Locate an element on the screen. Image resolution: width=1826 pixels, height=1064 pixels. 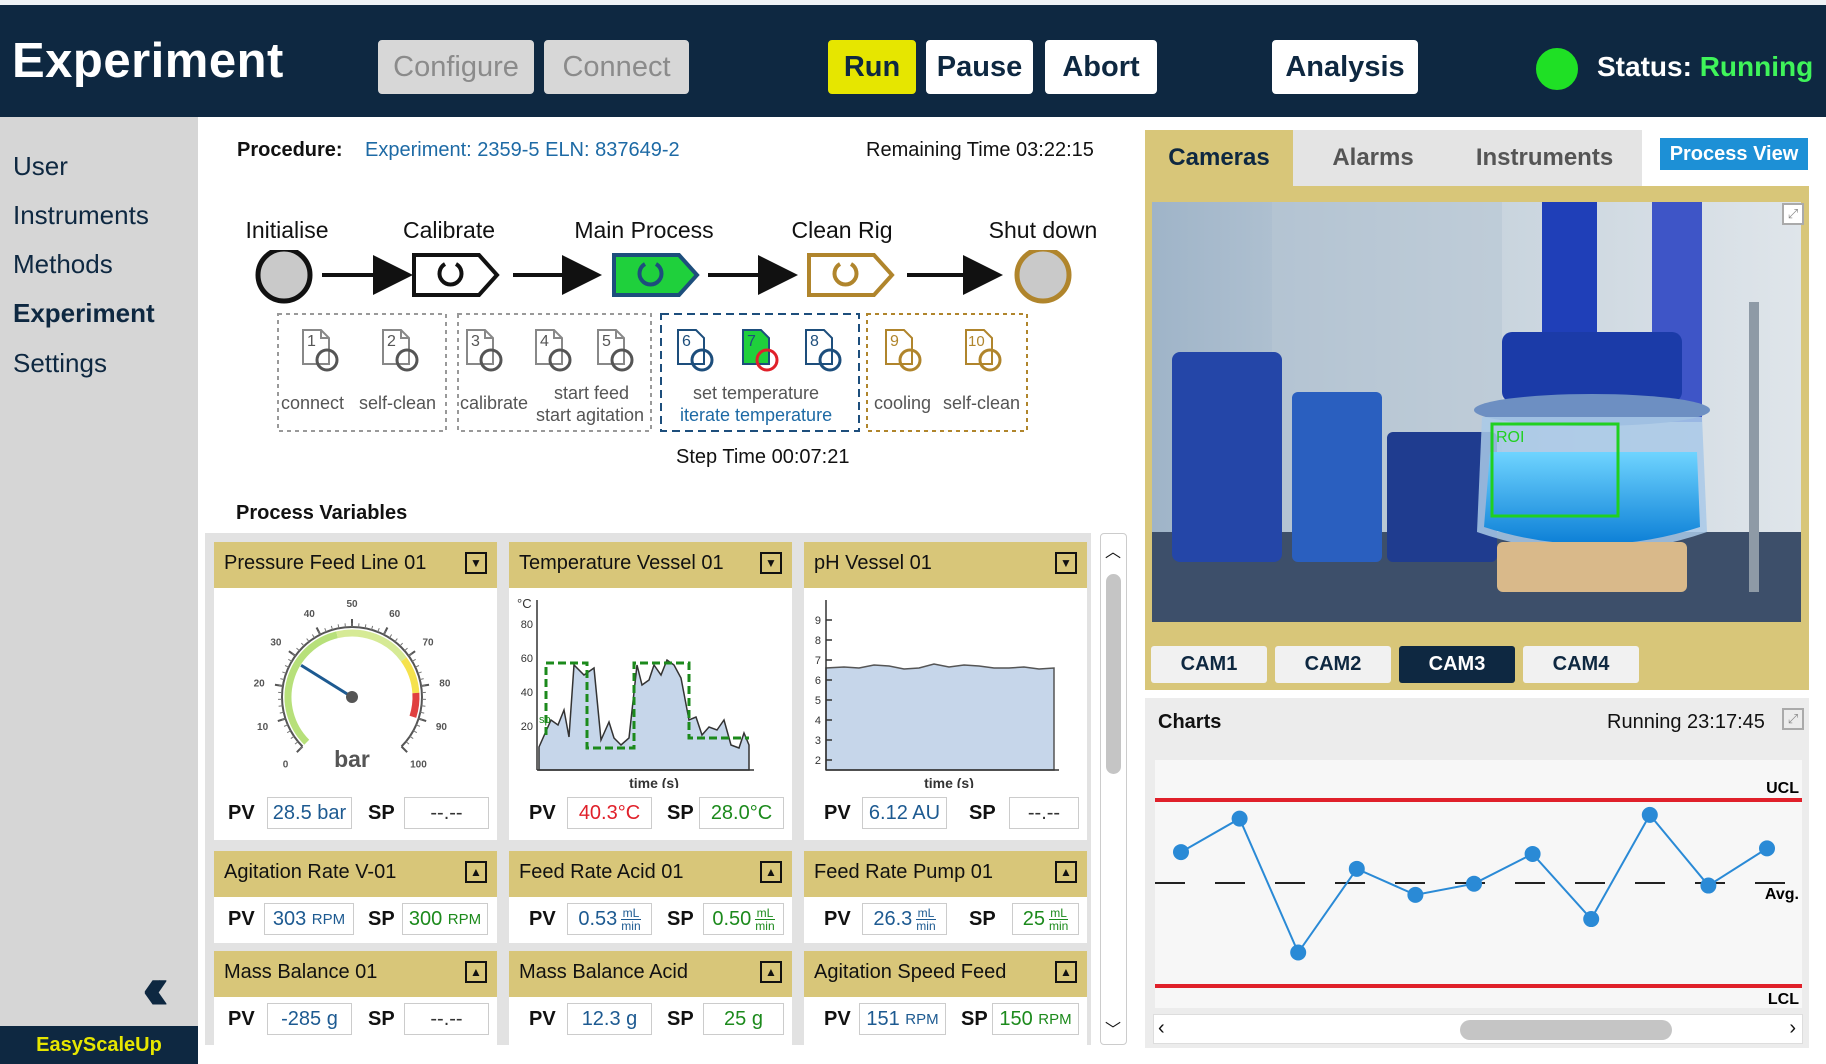
stage-label-initialise: Initialise is located at coordinates (287, 230).